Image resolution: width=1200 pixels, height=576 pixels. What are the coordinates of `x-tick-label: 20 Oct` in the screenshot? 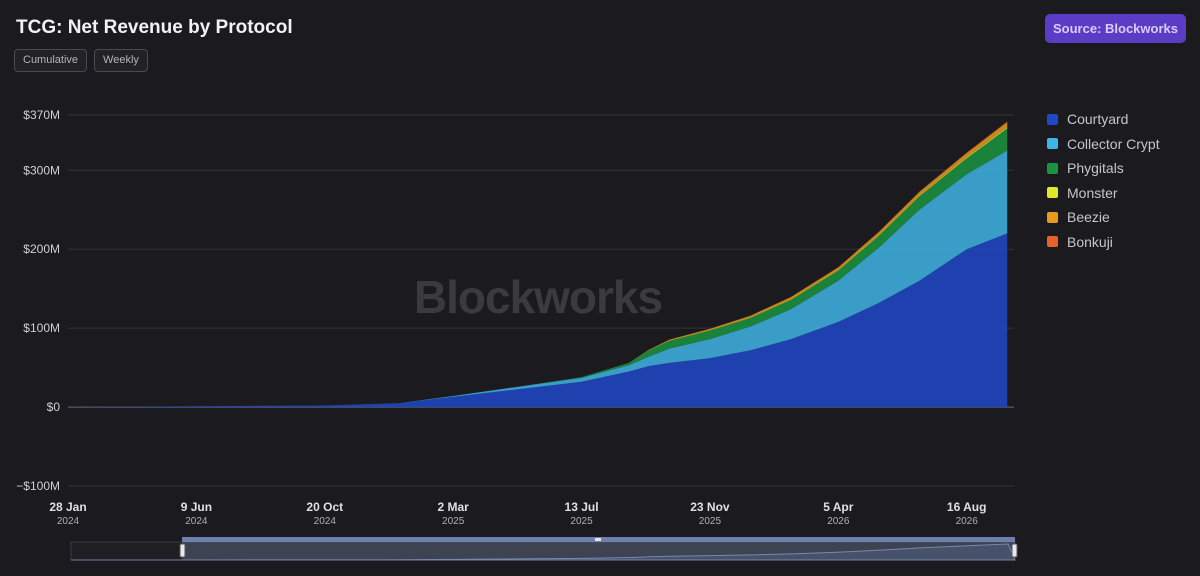 It's located at (324, 507).